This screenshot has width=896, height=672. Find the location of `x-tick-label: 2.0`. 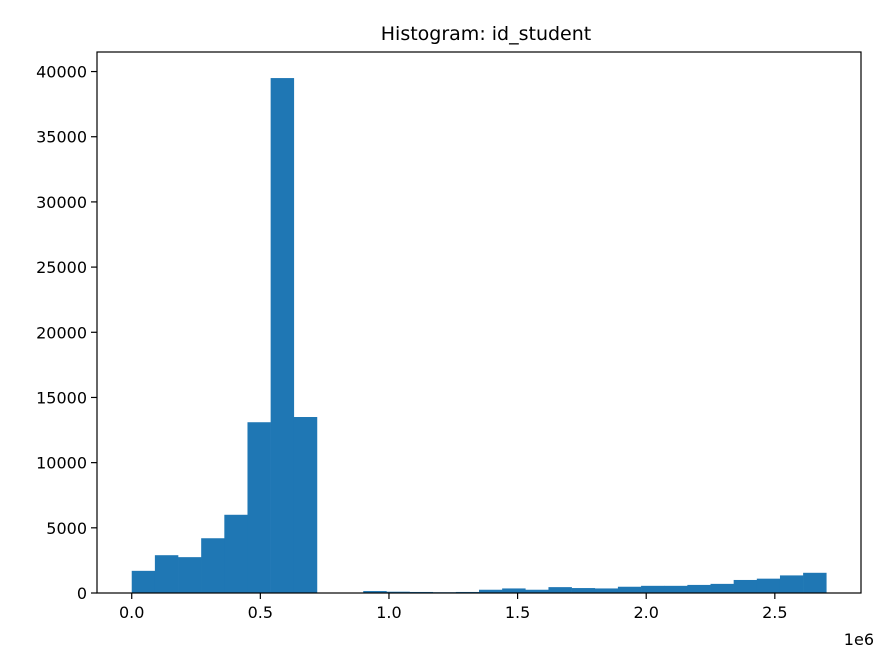

x-tick-label: 2.0 is located at coordinates (645, 612).